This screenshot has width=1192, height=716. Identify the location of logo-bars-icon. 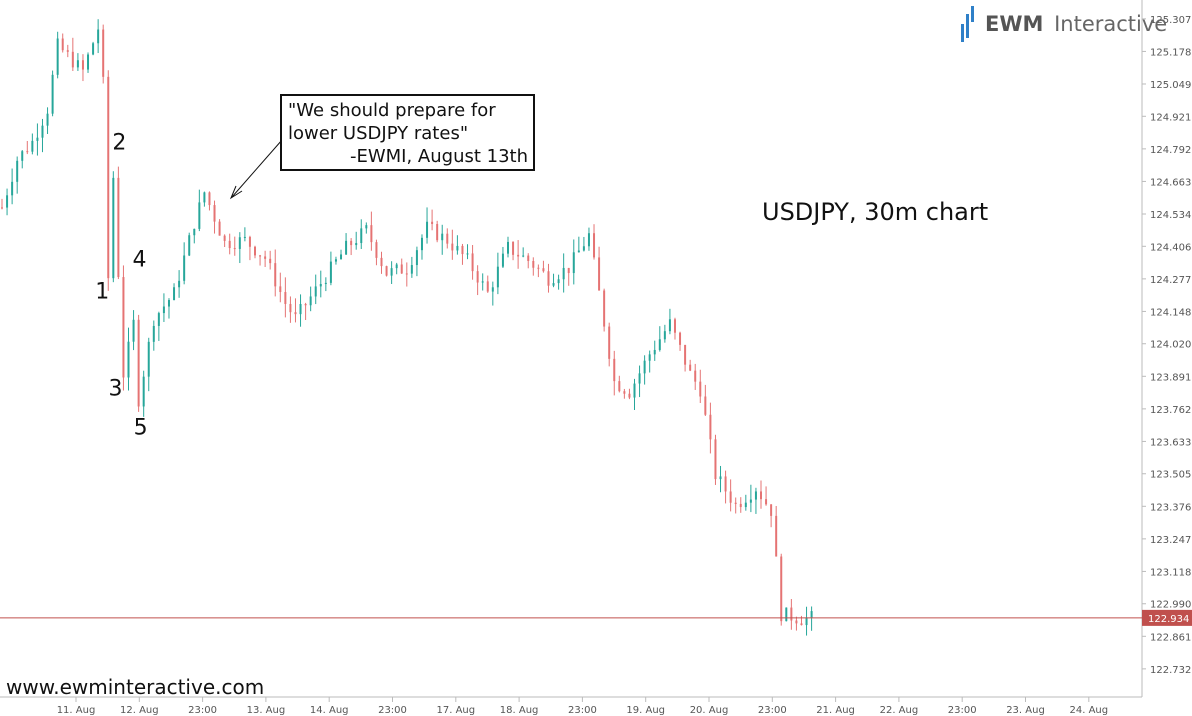
(967, 24).